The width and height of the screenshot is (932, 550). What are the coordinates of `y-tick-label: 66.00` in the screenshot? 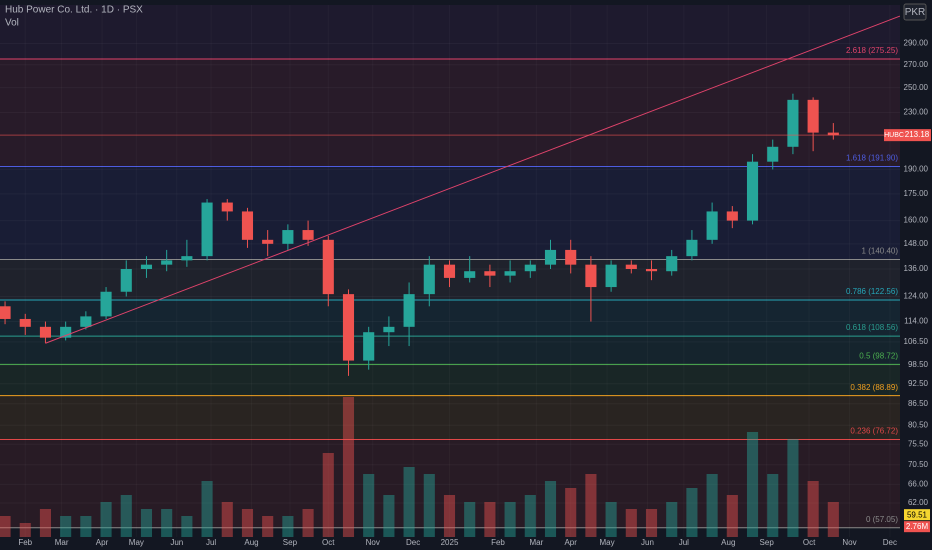 It's located at (918, 483).